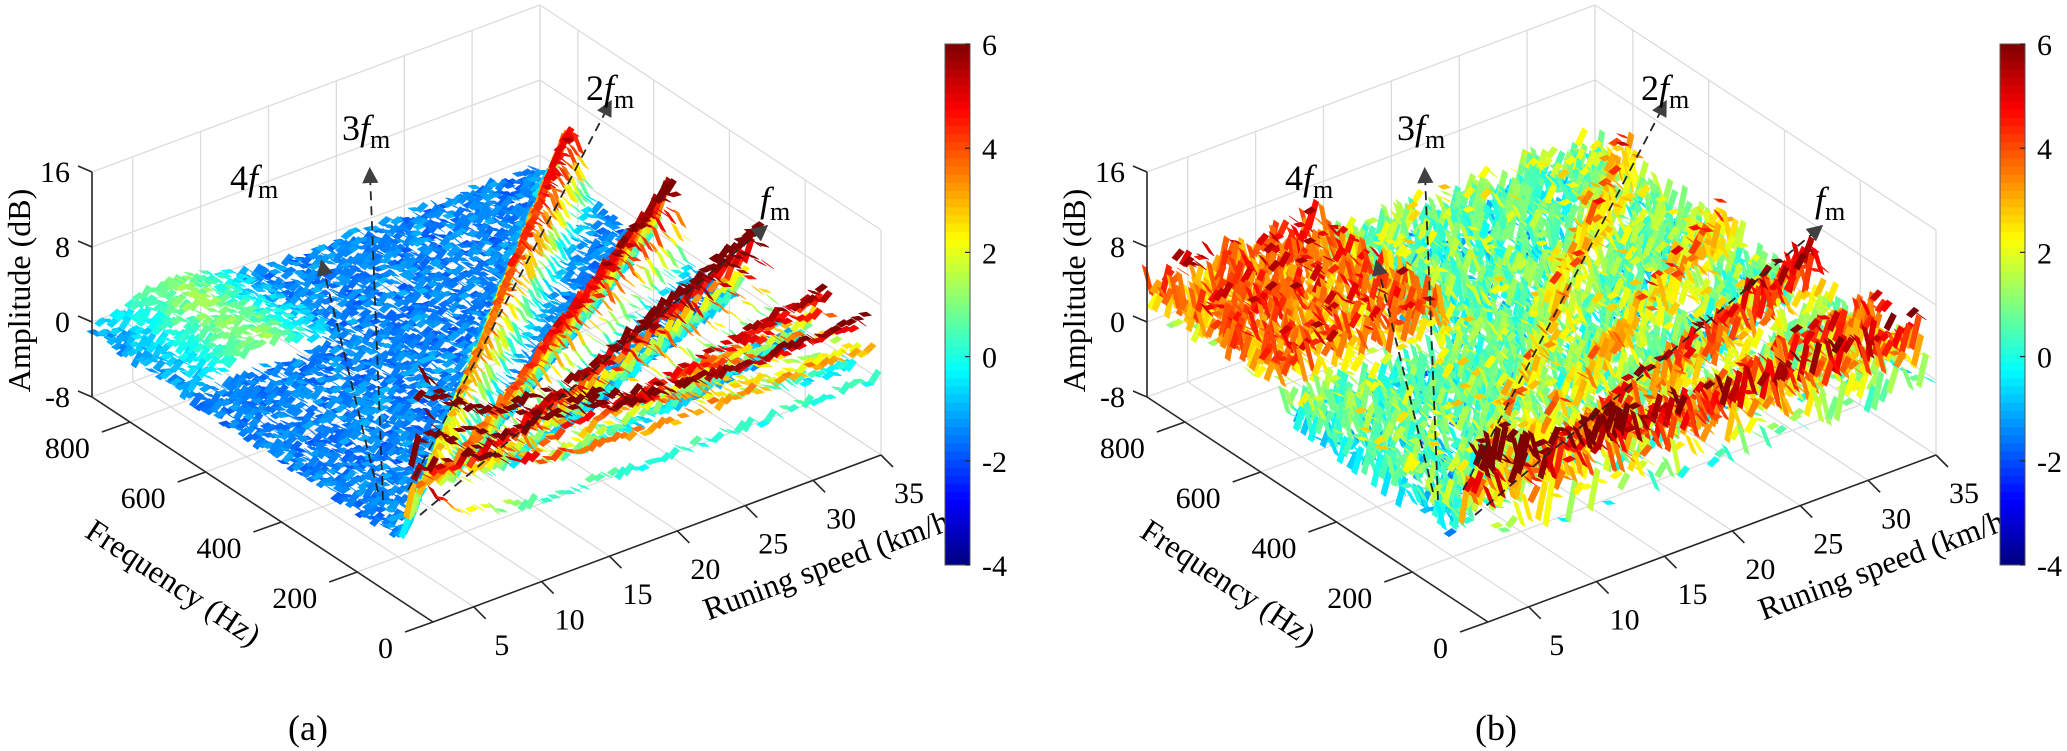 The width and height of the screenshot is (2067, 751). I want to click on speed-tick-label: 35, so click(909, 493).